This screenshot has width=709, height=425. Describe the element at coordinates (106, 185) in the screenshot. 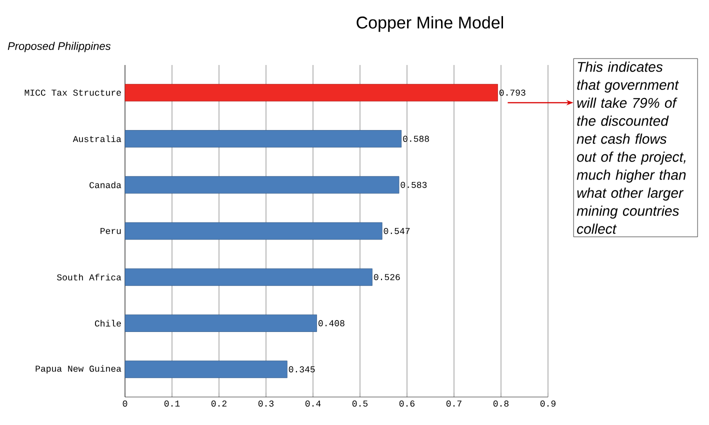

I see `y-tick-label: Canada` at that location.